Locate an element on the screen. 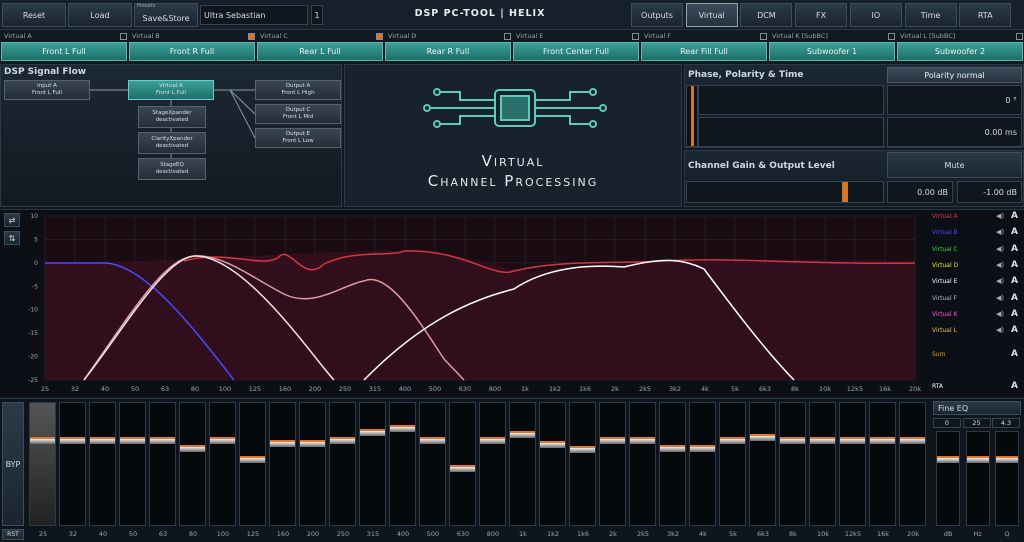  delay-track is located at coordinates (791, 132).